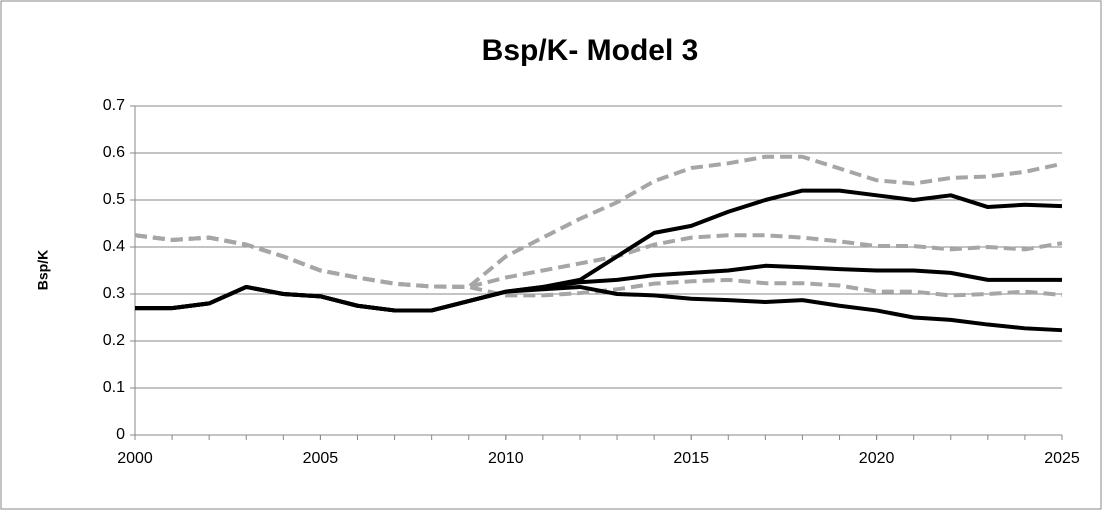 The width and height of the screenshot is (1105, 512). Describe the element at coordinates (114, 293) in the screenshot. I see `y-tick-label: 0.3` at that location.